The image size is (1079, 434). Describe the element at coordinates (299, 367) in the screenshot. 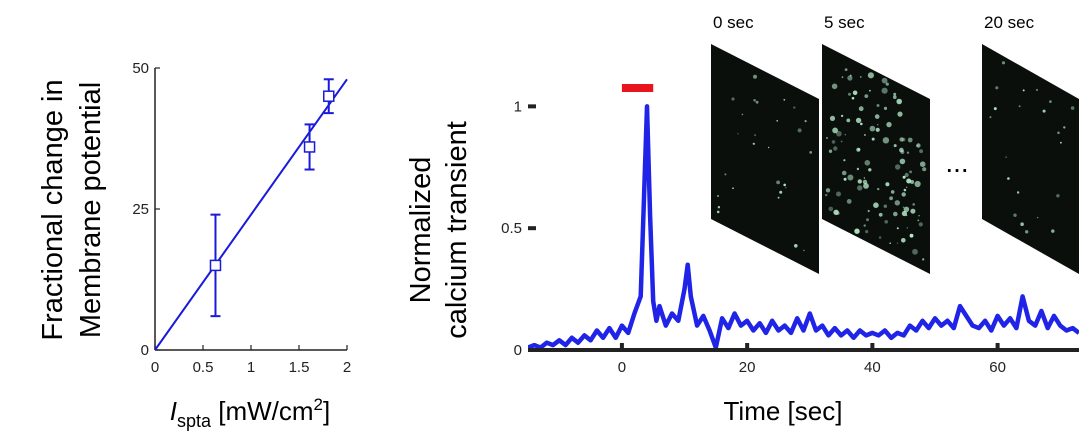

I see `chart-a-xtick-label: 1.5` at that location.